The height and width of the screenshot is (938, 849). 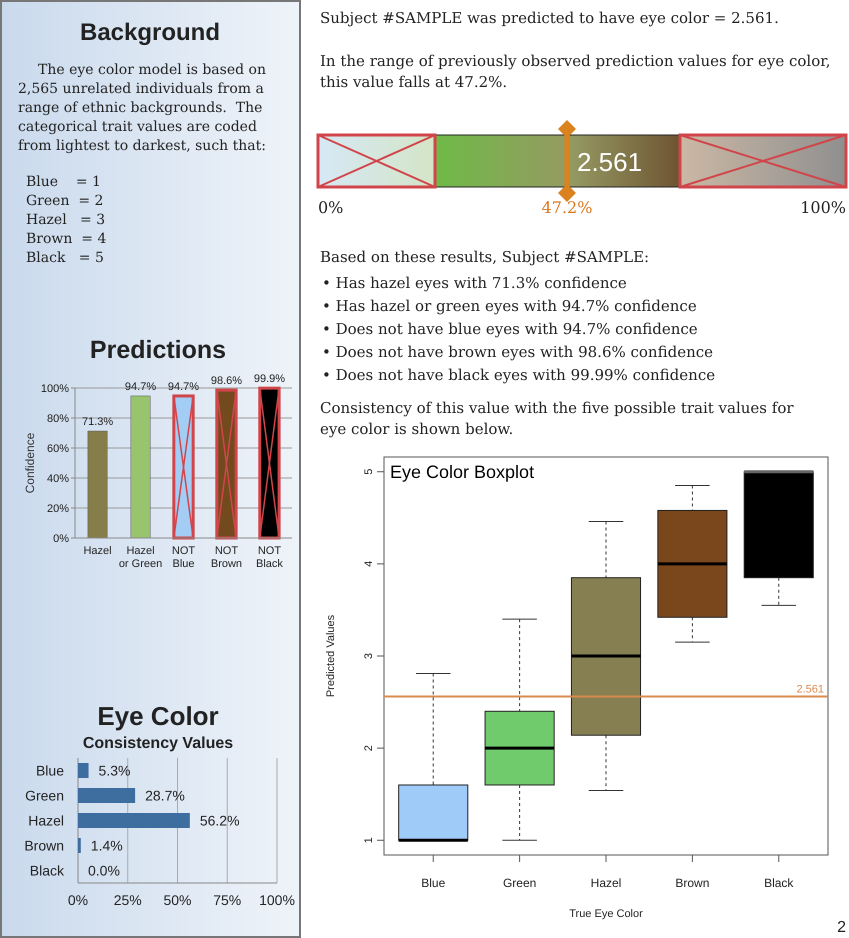 I want to click on text: • Does not have brown eyes with 98.6% confidence, so click(x=518, y=352).